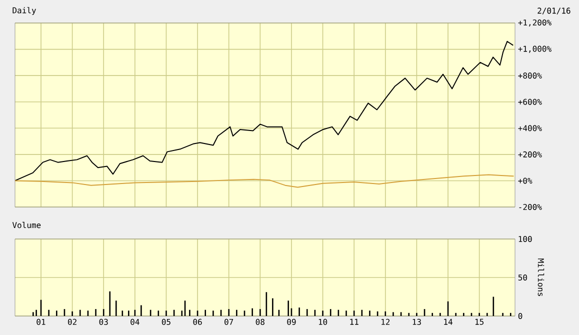  I want to click on chart-title: Daily, so click(24, 11).